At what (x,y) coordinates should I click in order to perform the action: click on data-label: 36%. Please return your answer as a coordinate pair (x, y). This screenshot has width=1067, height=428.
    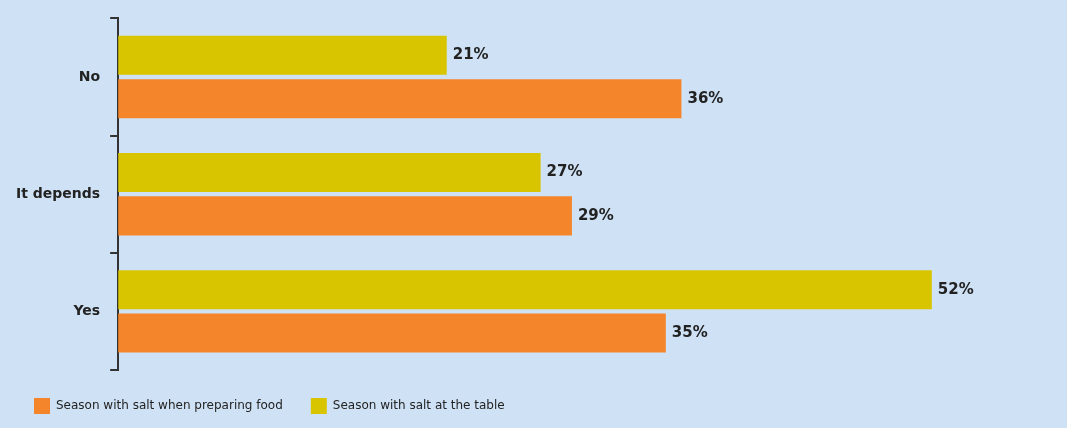
    Looking at the image, I should click on (705, 97).